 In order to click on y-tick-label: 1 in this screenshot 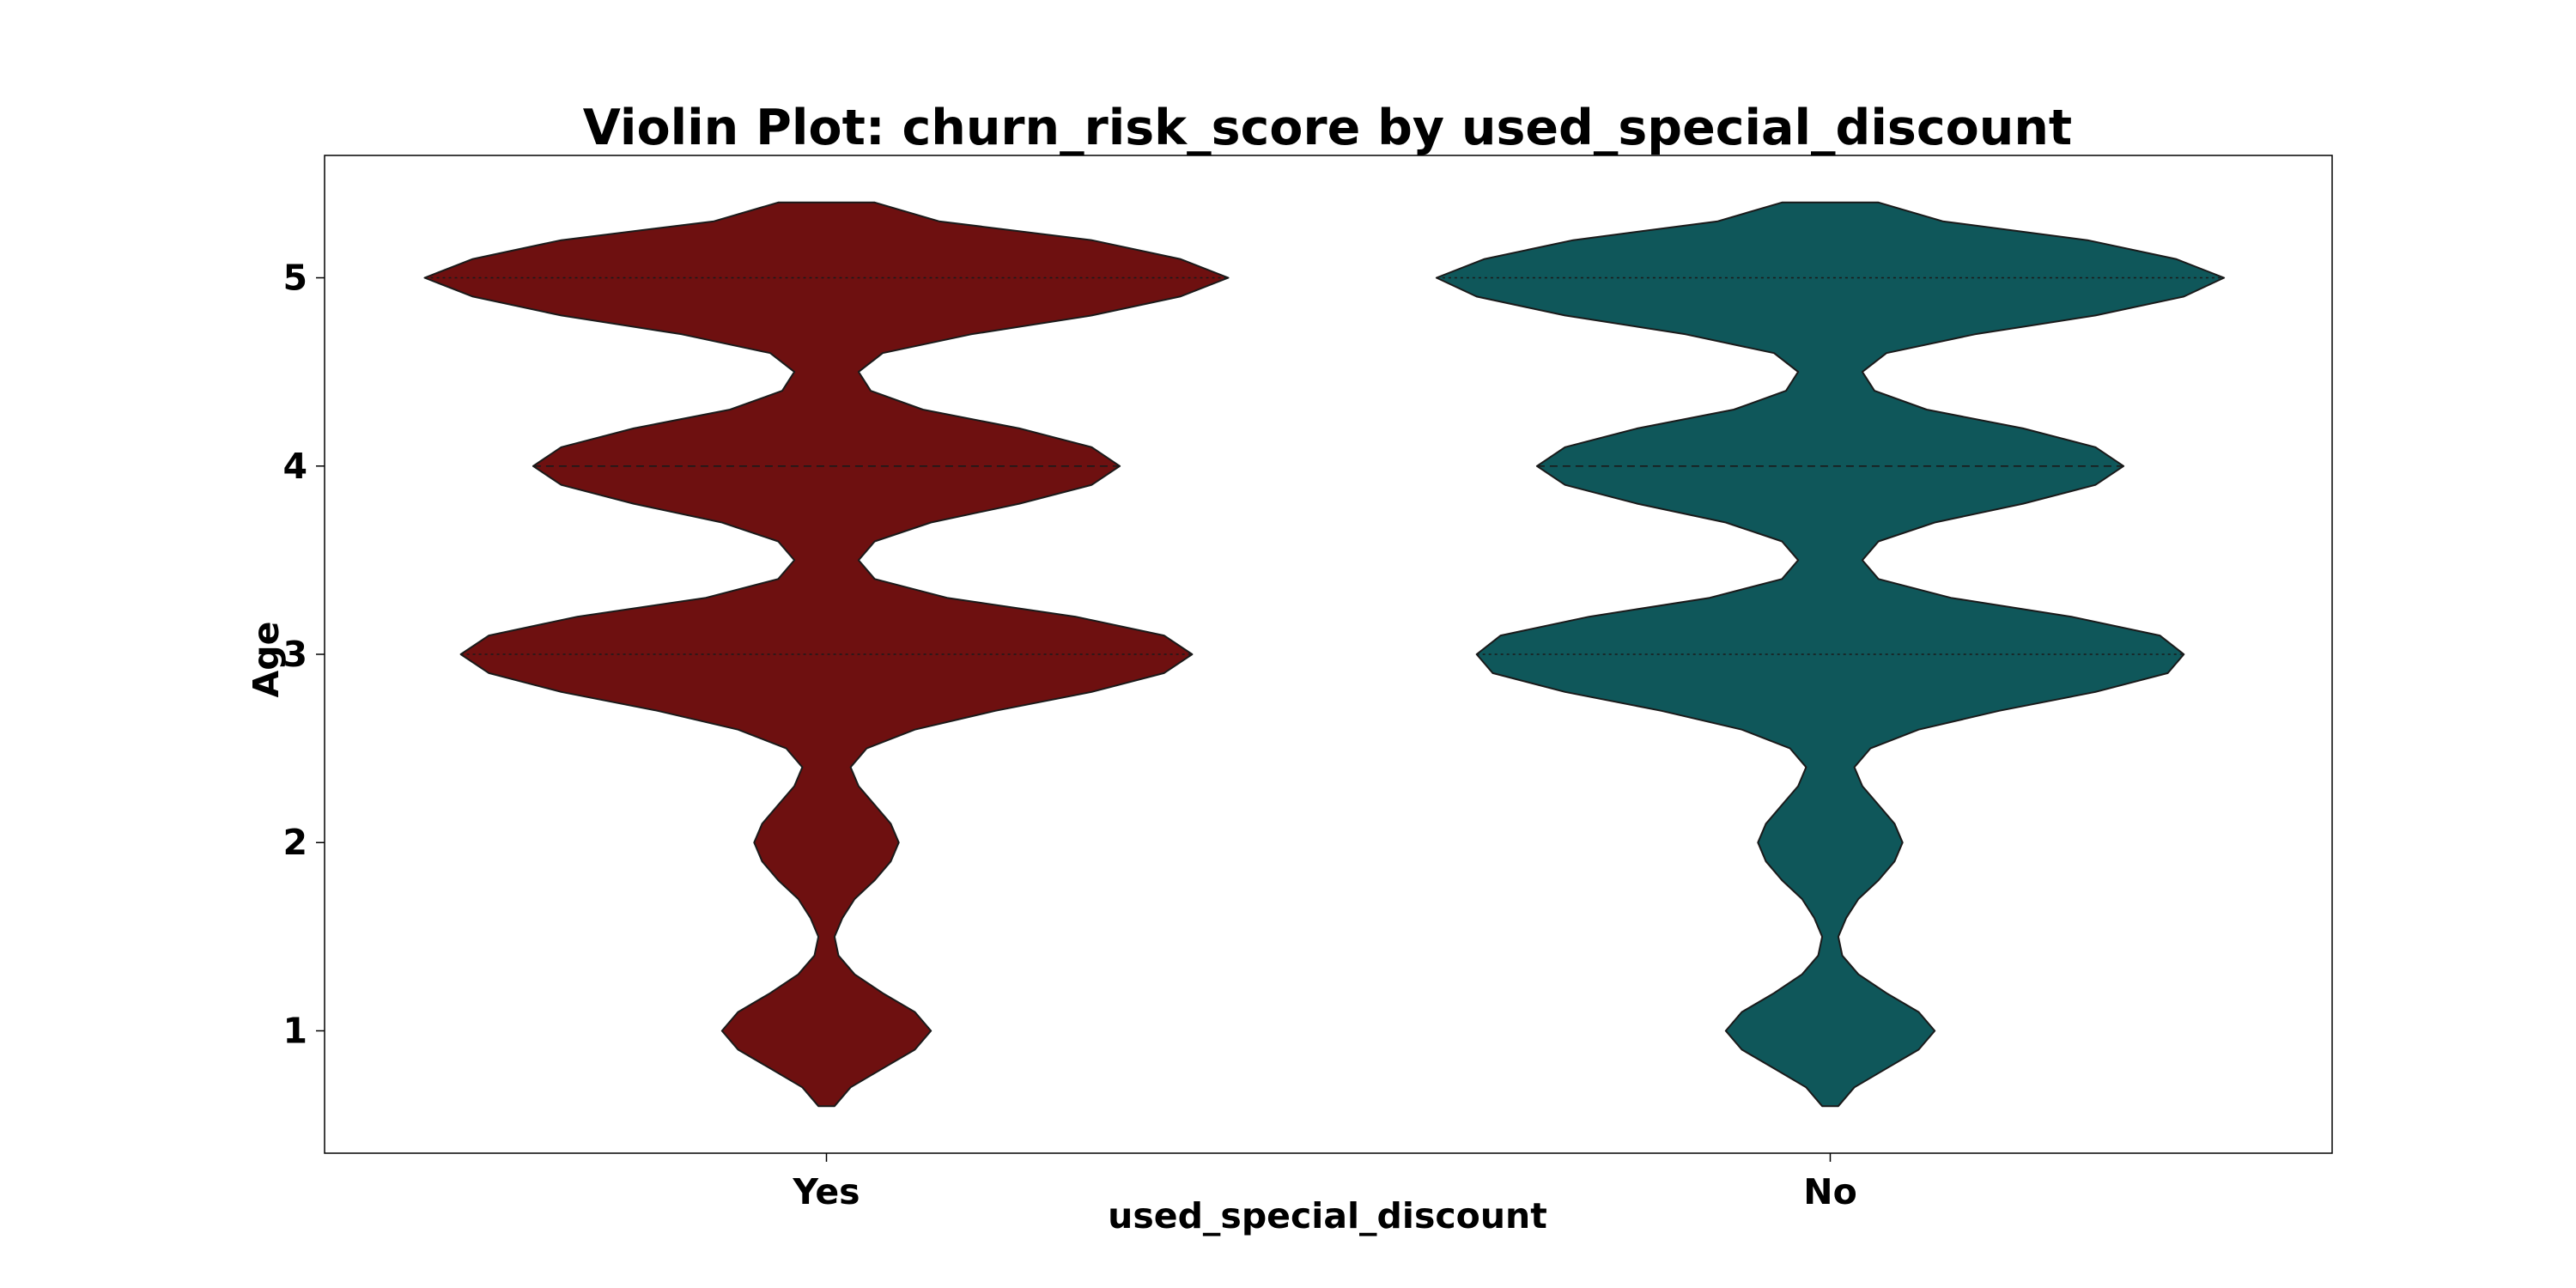, I will do `click(295, 1030)`.